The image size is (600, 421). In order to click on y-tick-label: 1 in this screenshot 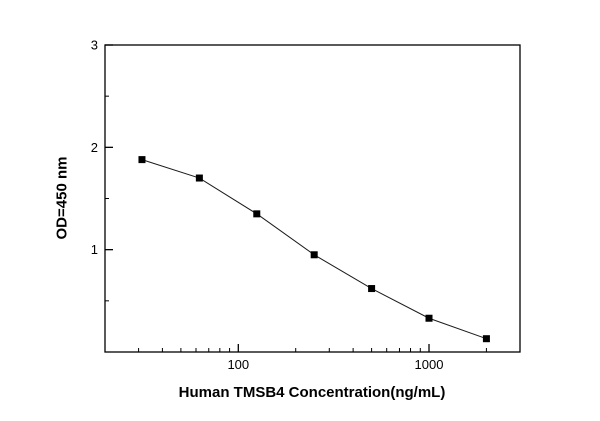, I will do `click(94, 249)`.